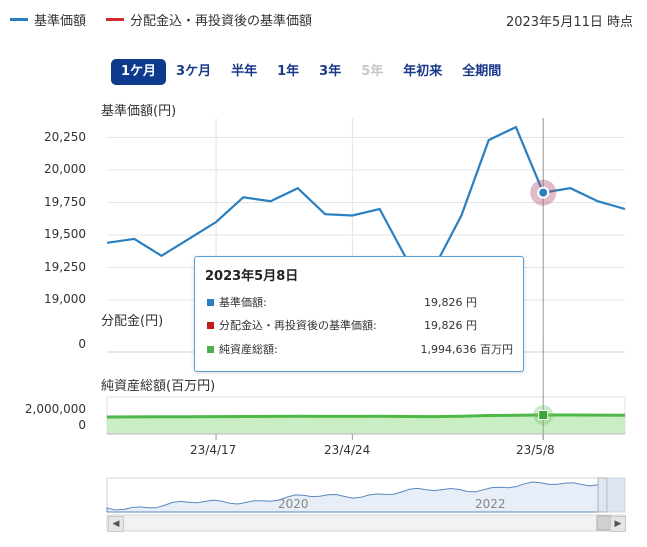  What do you see at coordinates (490, 504) in the screenshot?
I see `navigator-year-2022: 2022` at bounding box center [490, 504].